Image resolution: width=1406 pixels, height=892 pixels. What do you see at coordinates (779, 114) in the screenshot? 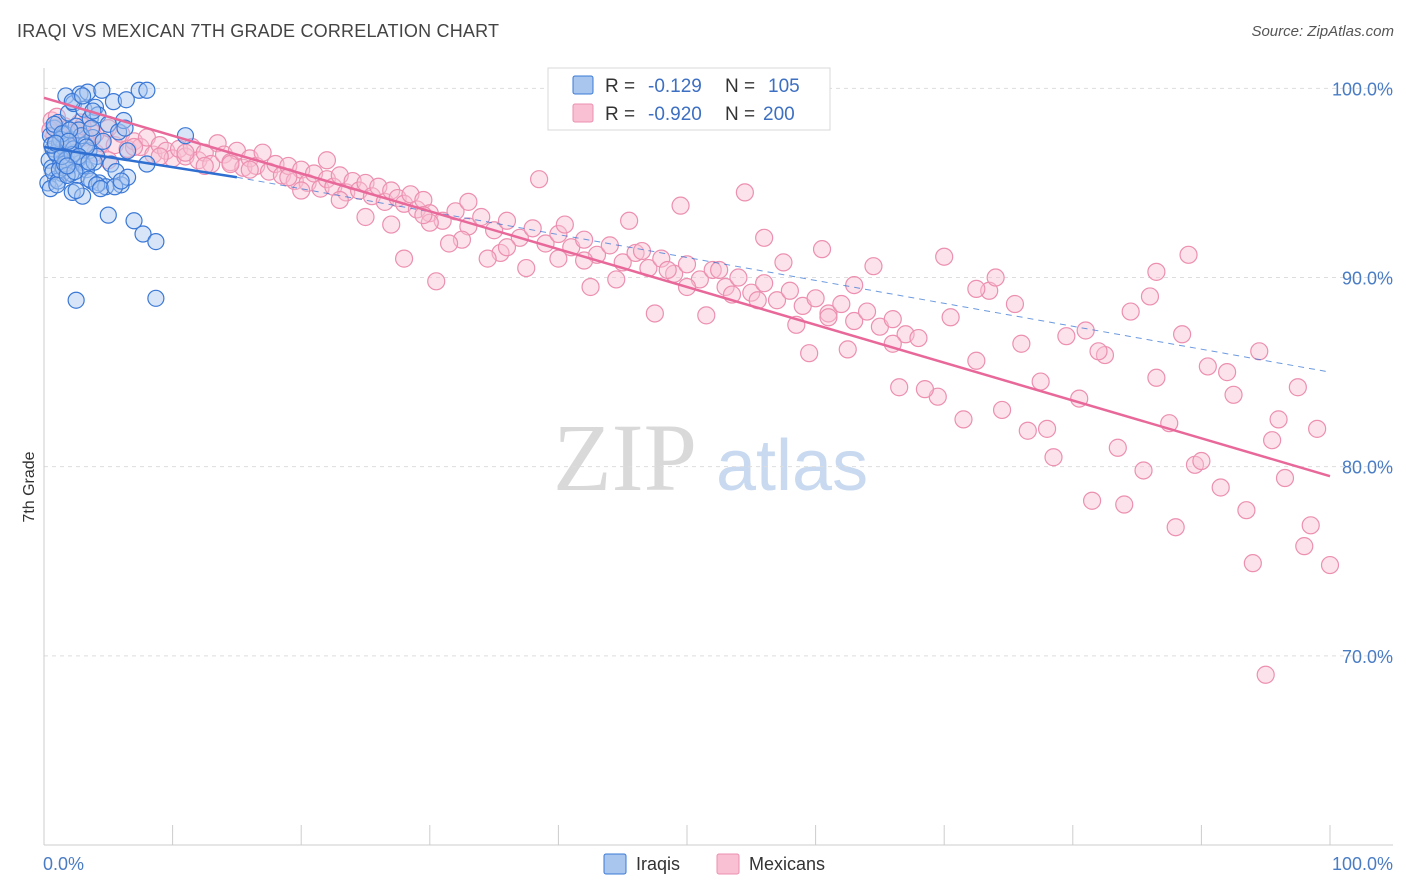
I see `mexican-n-value: 200` at bounding box center [779, 114].